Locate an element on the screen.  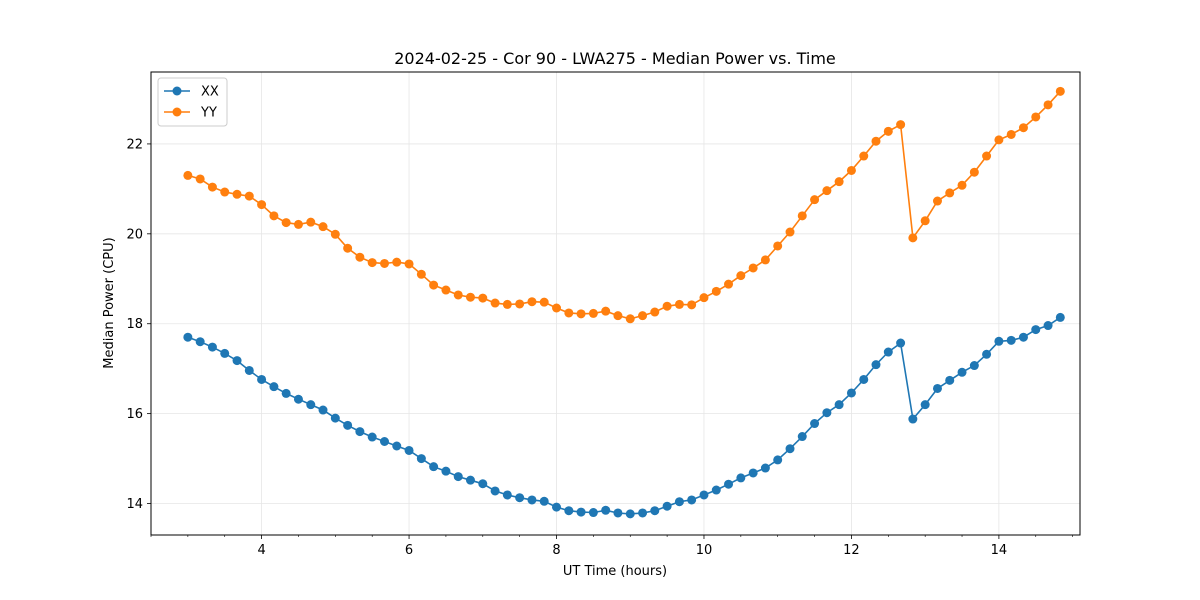
x-axis-label: UT Time (hours) is located at coordinates (615, 571).